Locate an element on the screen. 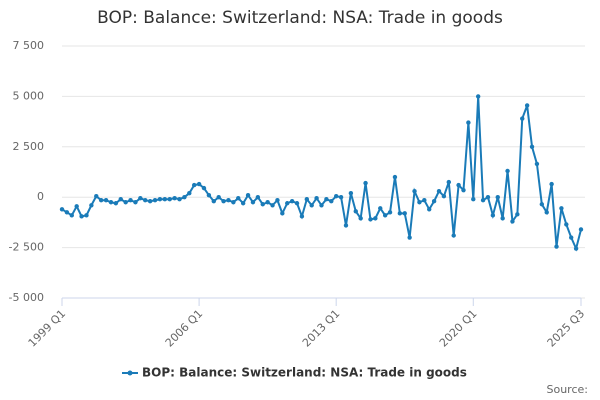 The image size is (600, 400). y-tick-label: 2 500 is located at coordinates (29, 146).